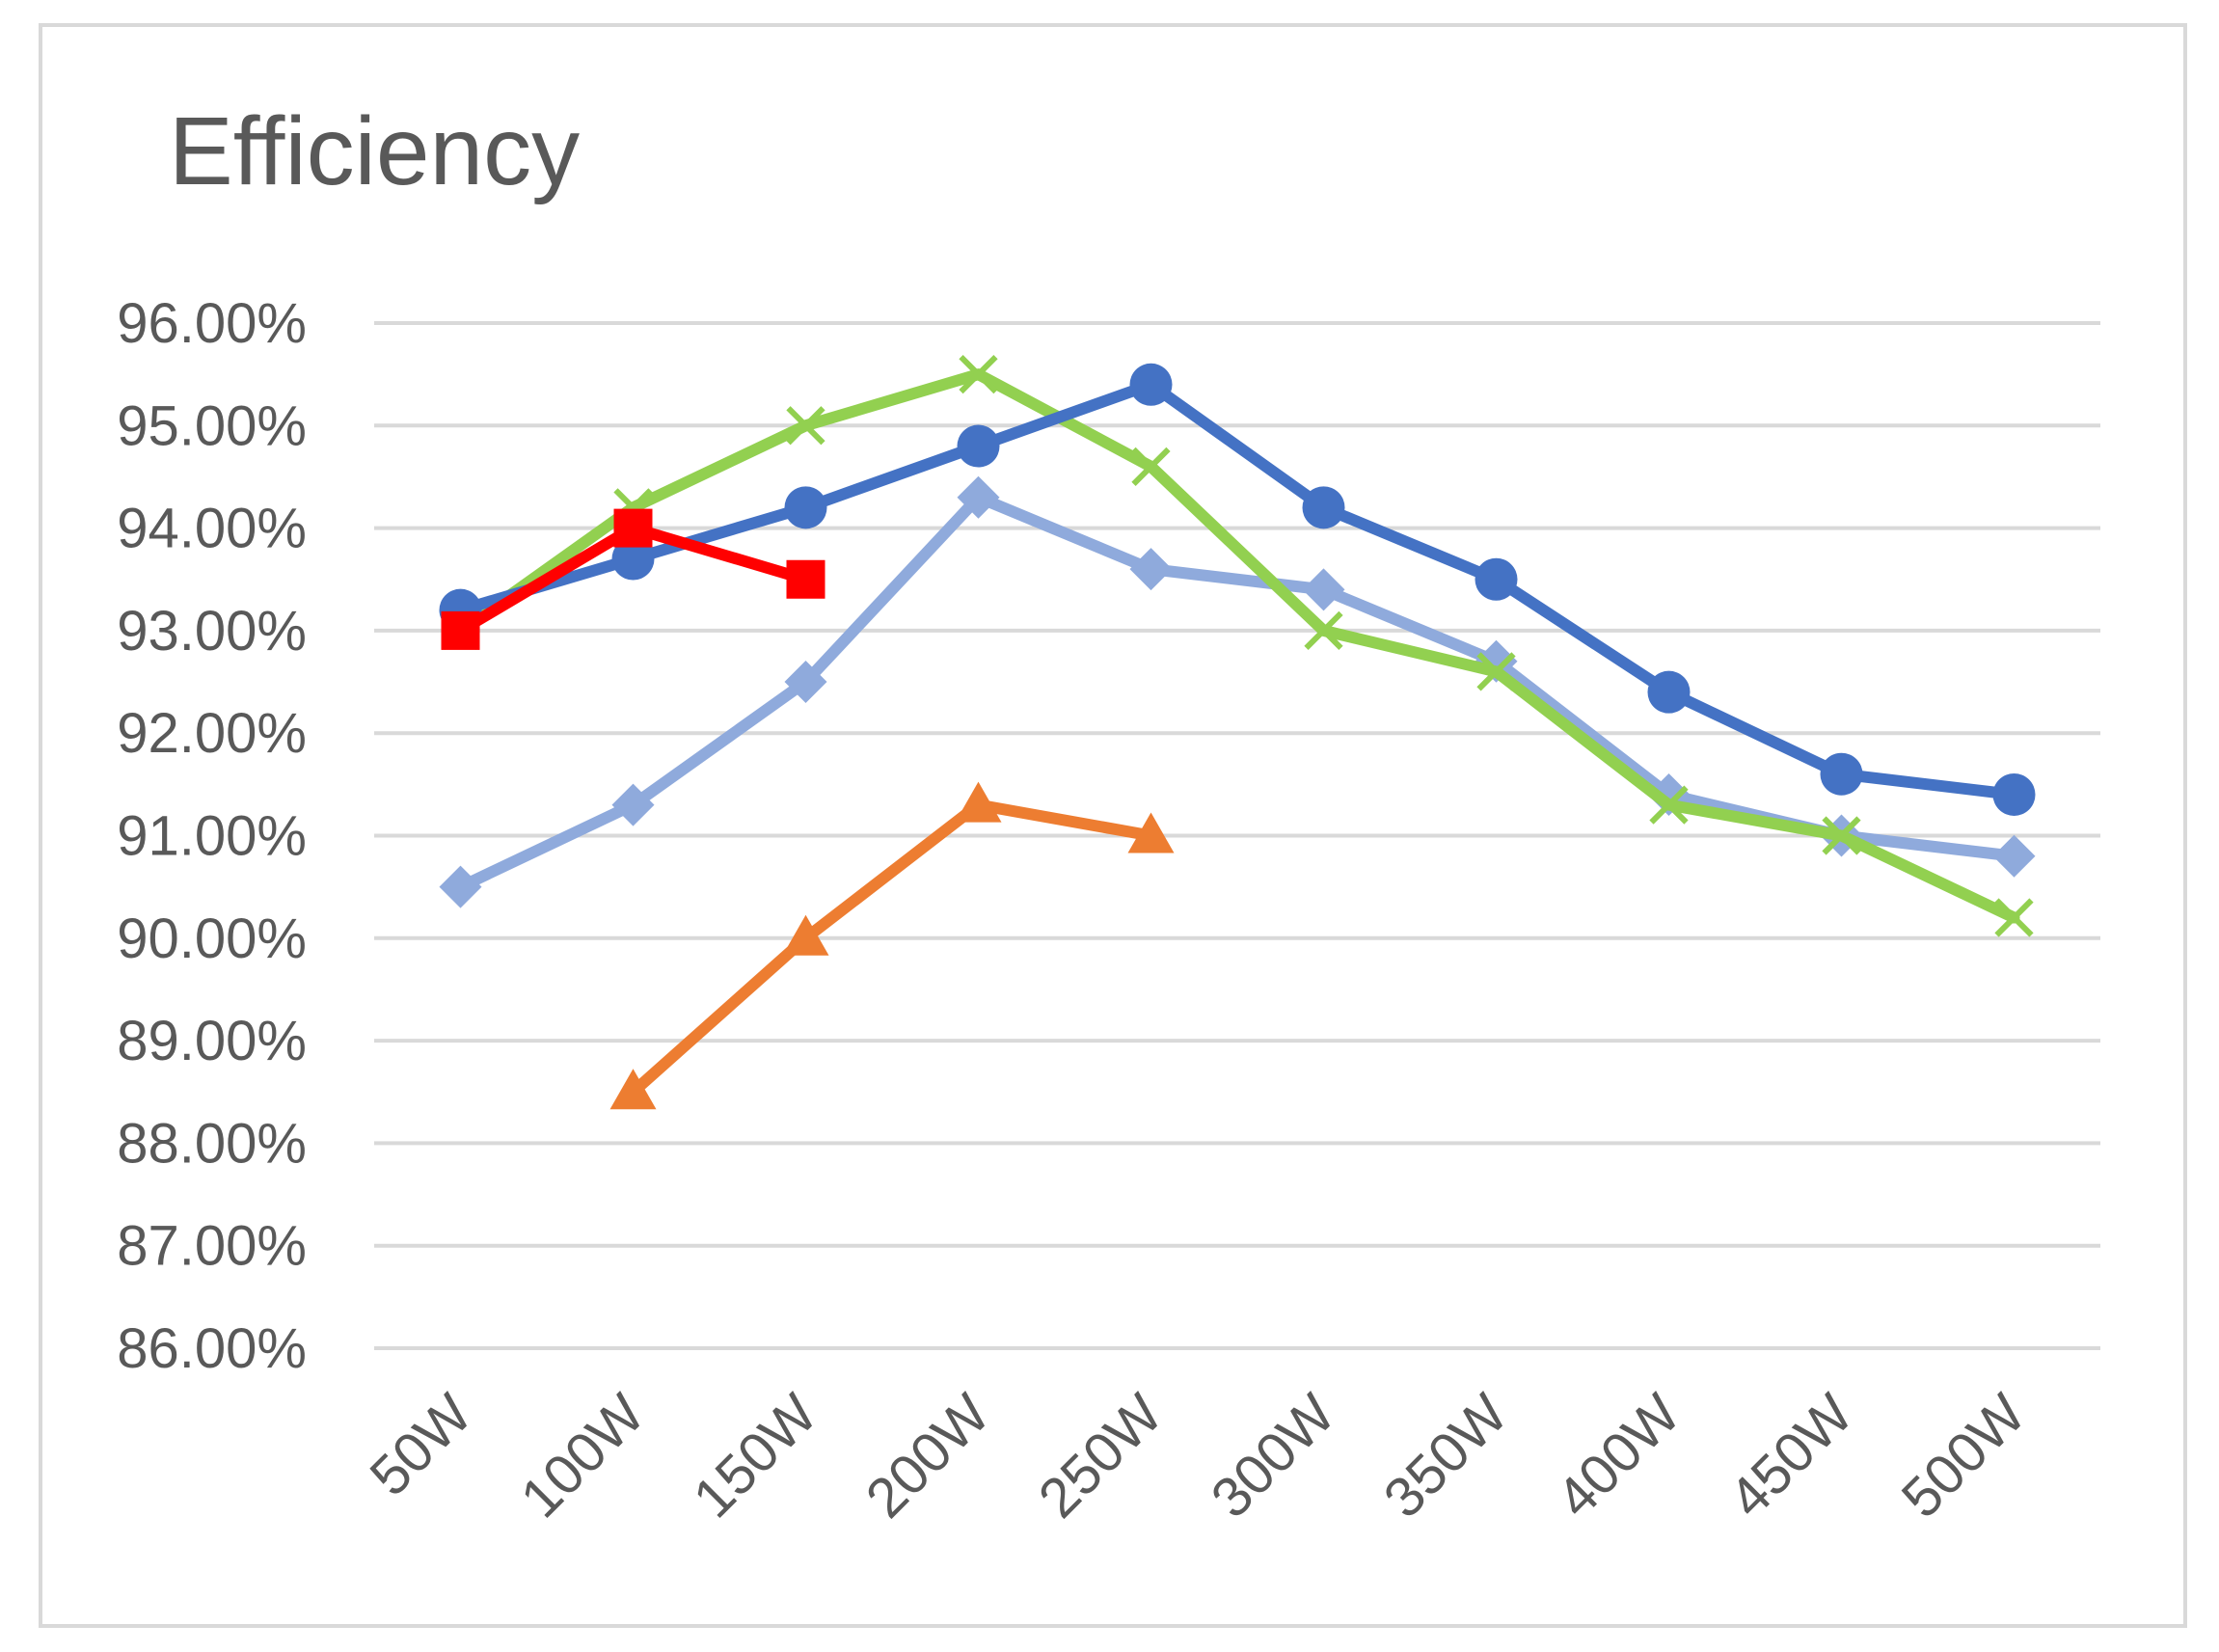  Describe the element at coordinates (212, 323) in the screenshot. I see `y-tick-label: 96.00%` at that location.